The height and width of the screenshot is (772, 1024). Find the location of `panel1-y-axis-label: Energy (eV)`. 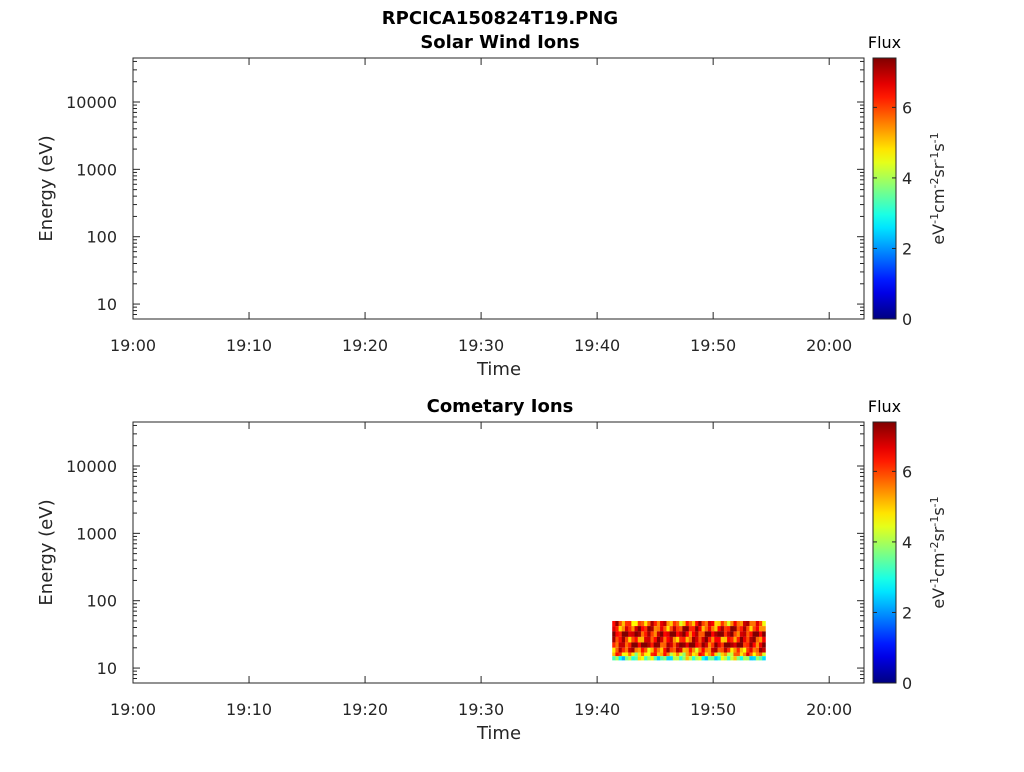

panel1-y-axis-label: Energy (eV) is located at coordinates (46, 188).